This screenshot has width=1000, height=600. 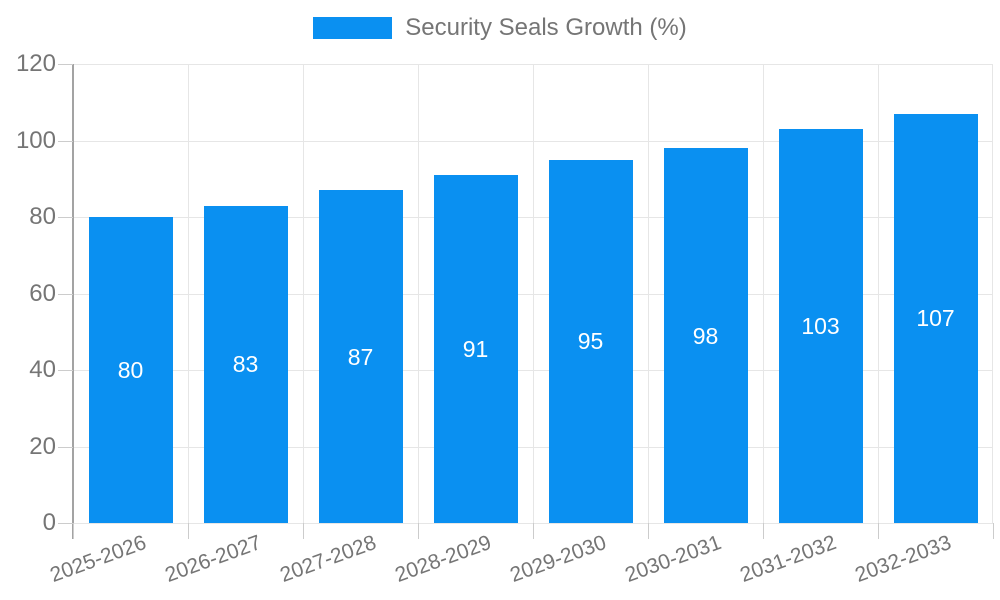 I want to click on x-axis-tick-label: 2026-2027, so click(x=213, y=559).